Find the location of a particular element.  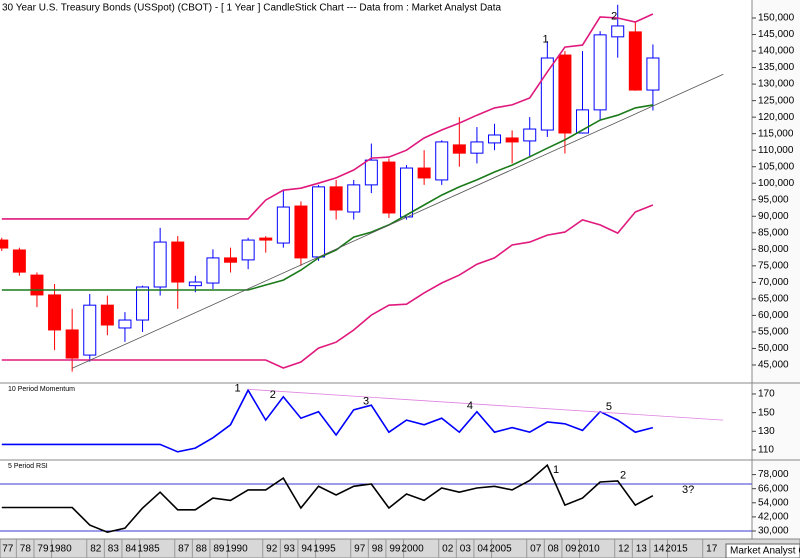

y-tick-label: 145,000 is located at coordinates (776, 34).